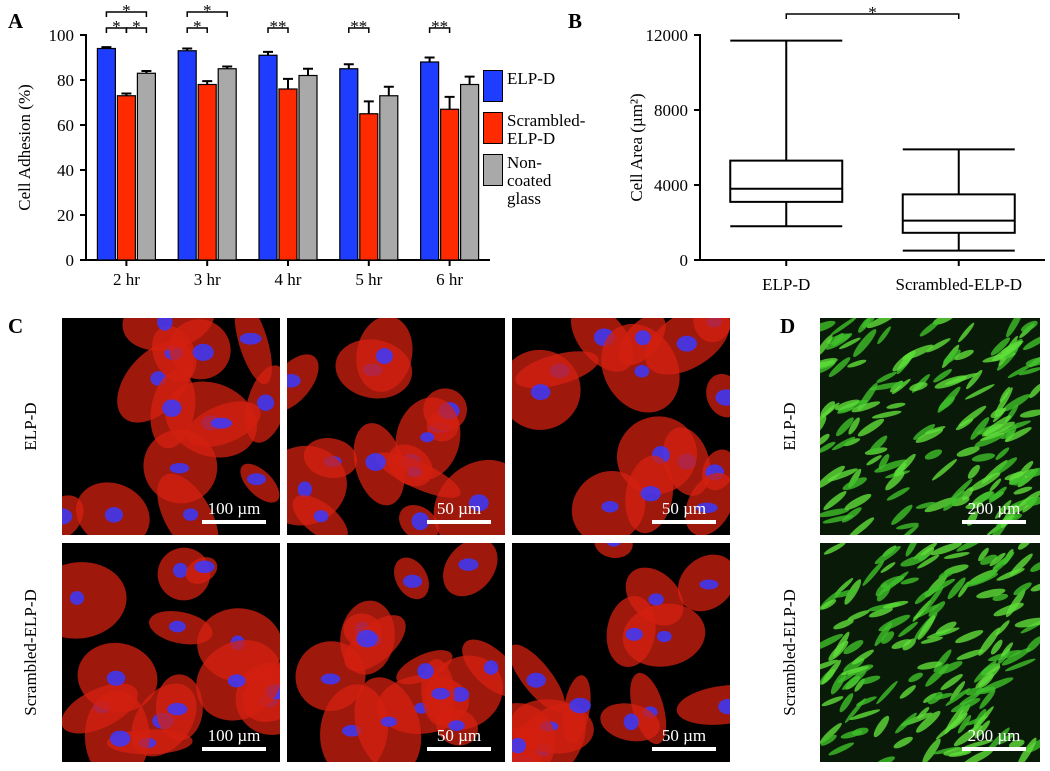  I want to click on row-label: Scrambled-ELP-D, so click(789, 652).